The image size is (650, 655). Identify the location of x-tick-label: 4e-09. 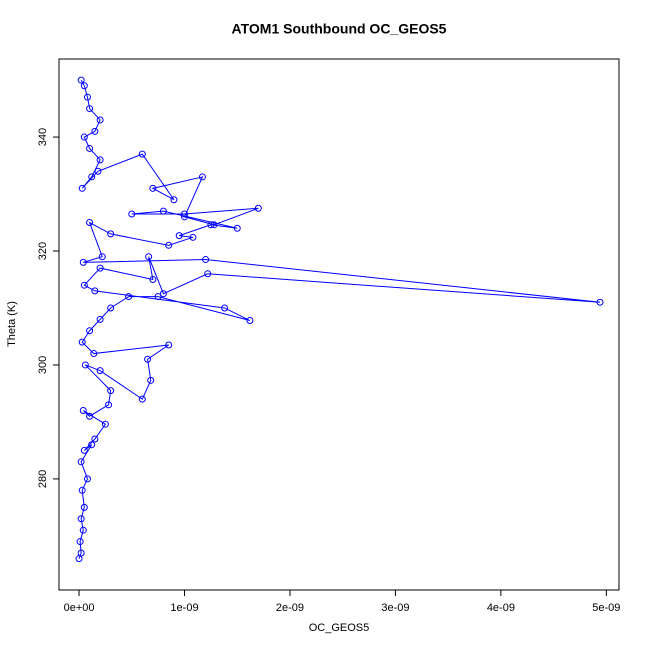
(501, 608).